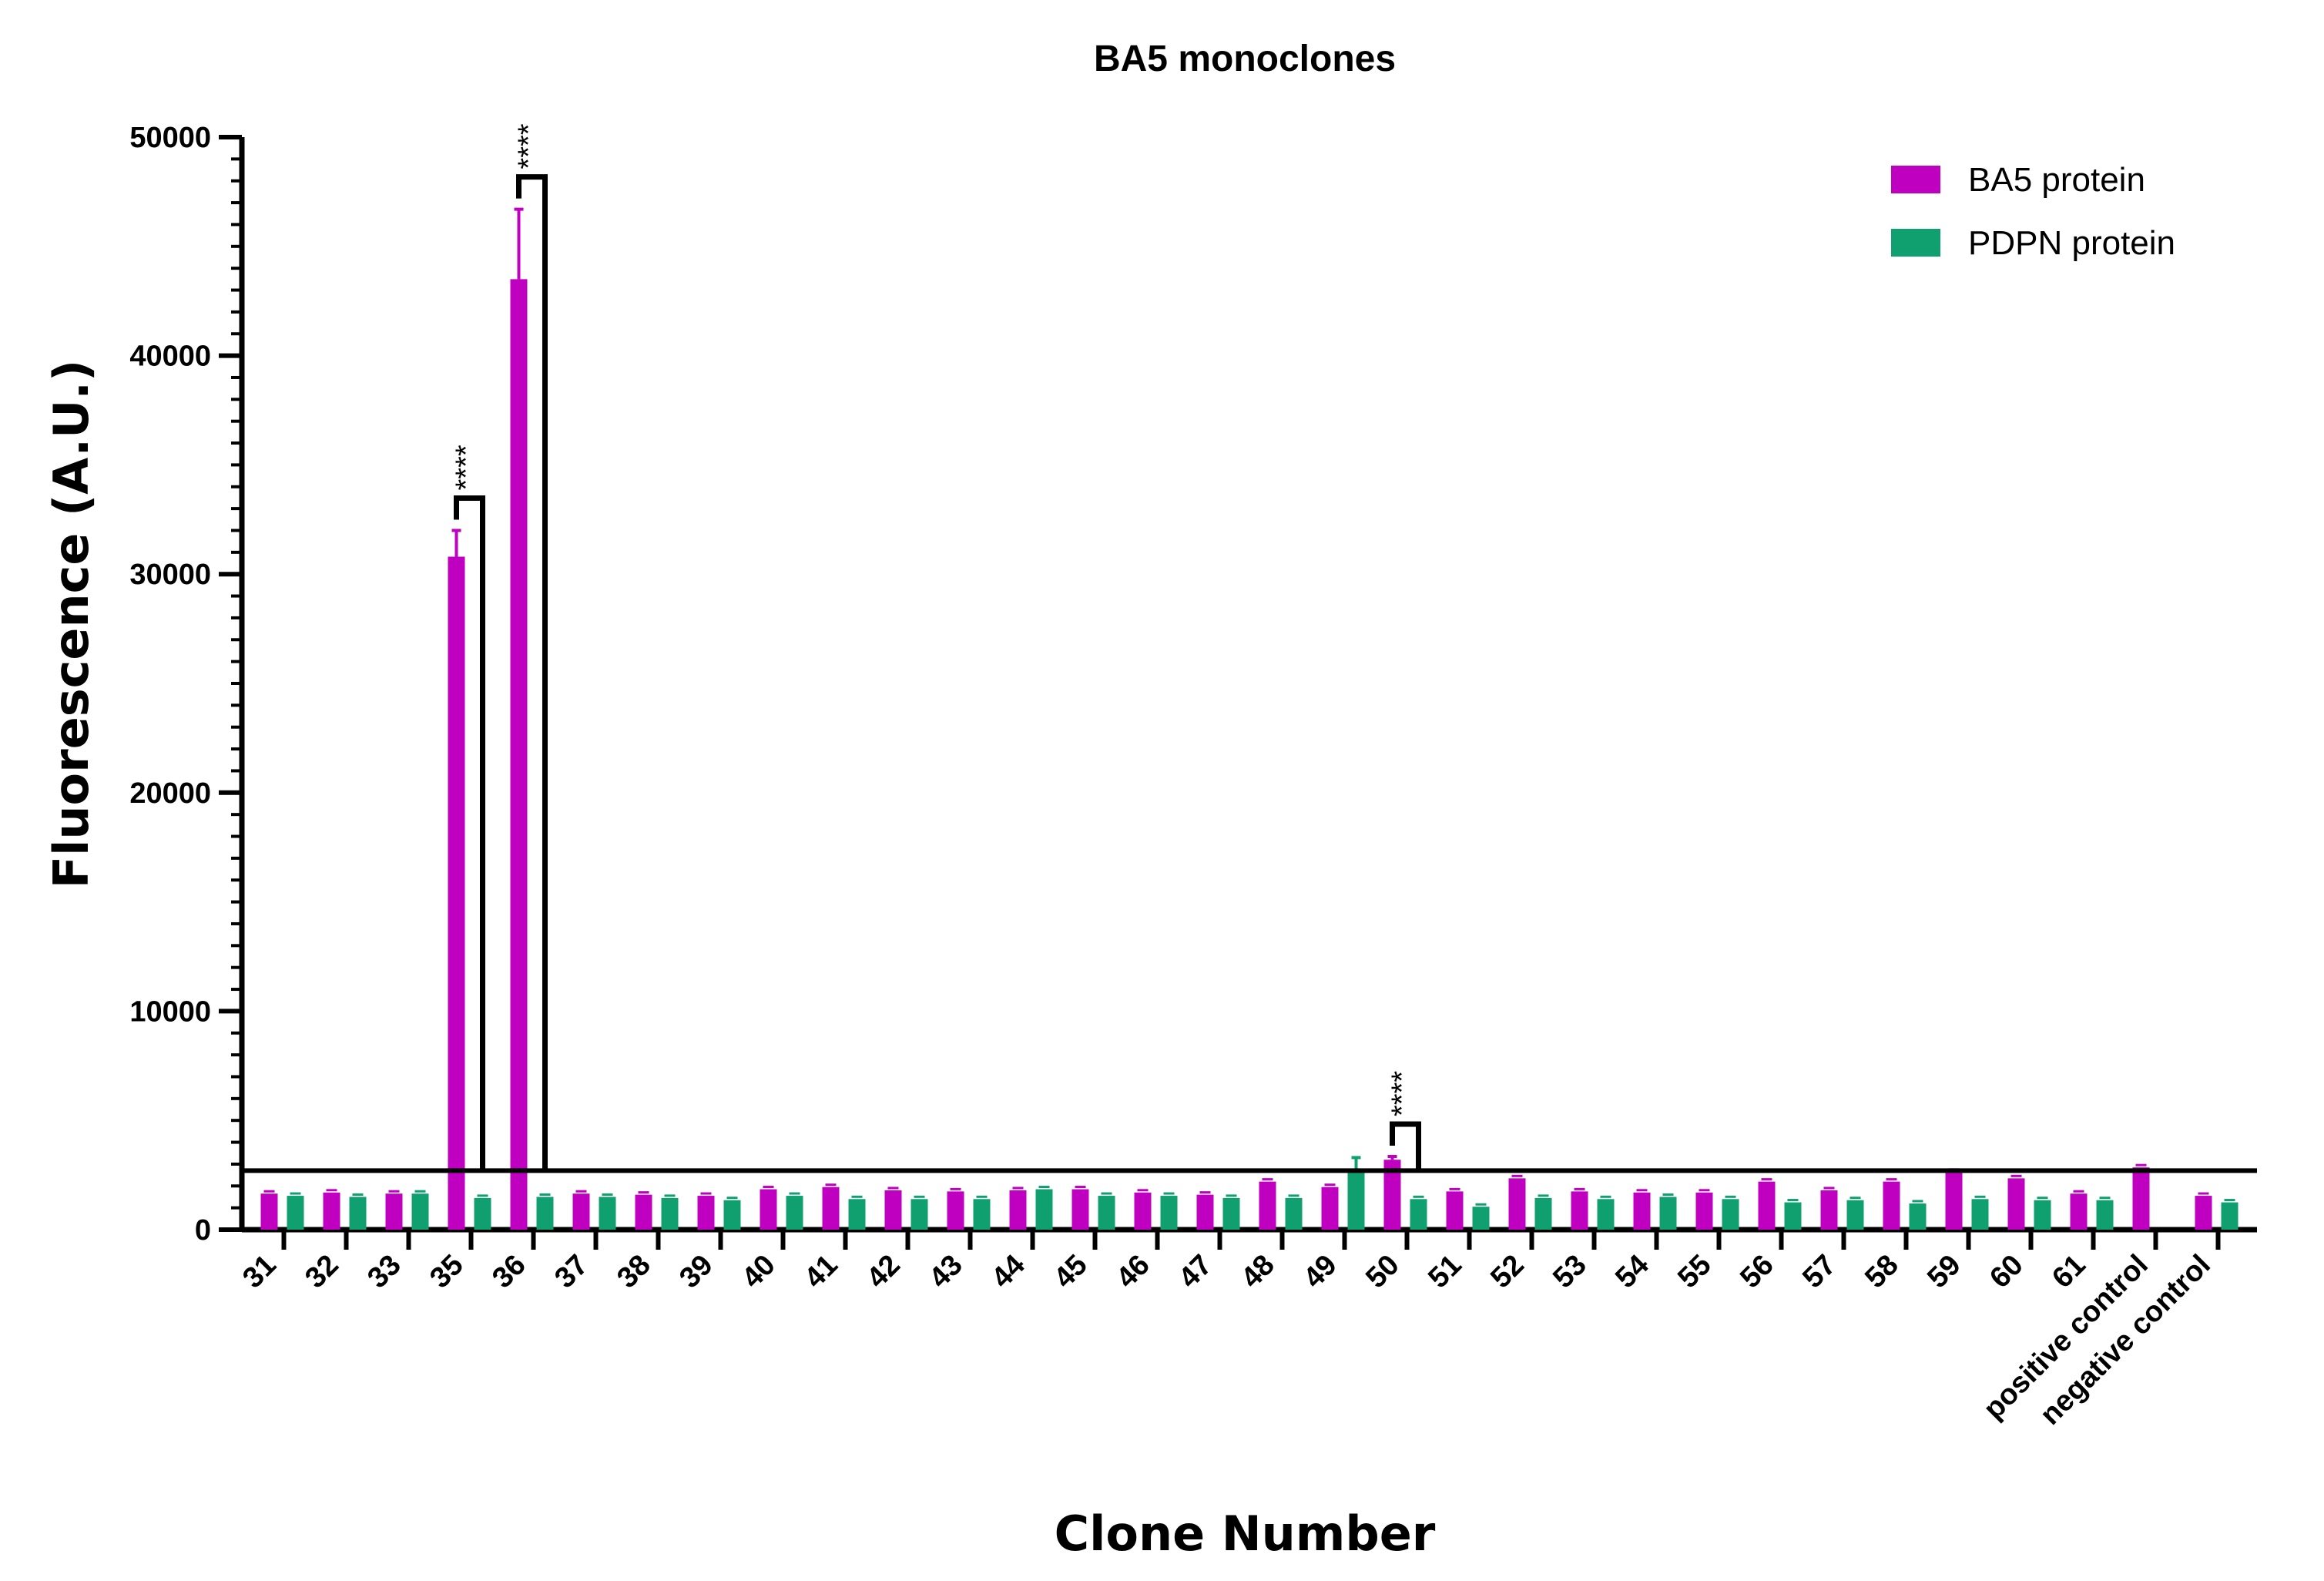  What do you see at coordinates (447, 1272) in the screenshot?
I see `x-tick-label: 35` at bounding box center [447, 1272].